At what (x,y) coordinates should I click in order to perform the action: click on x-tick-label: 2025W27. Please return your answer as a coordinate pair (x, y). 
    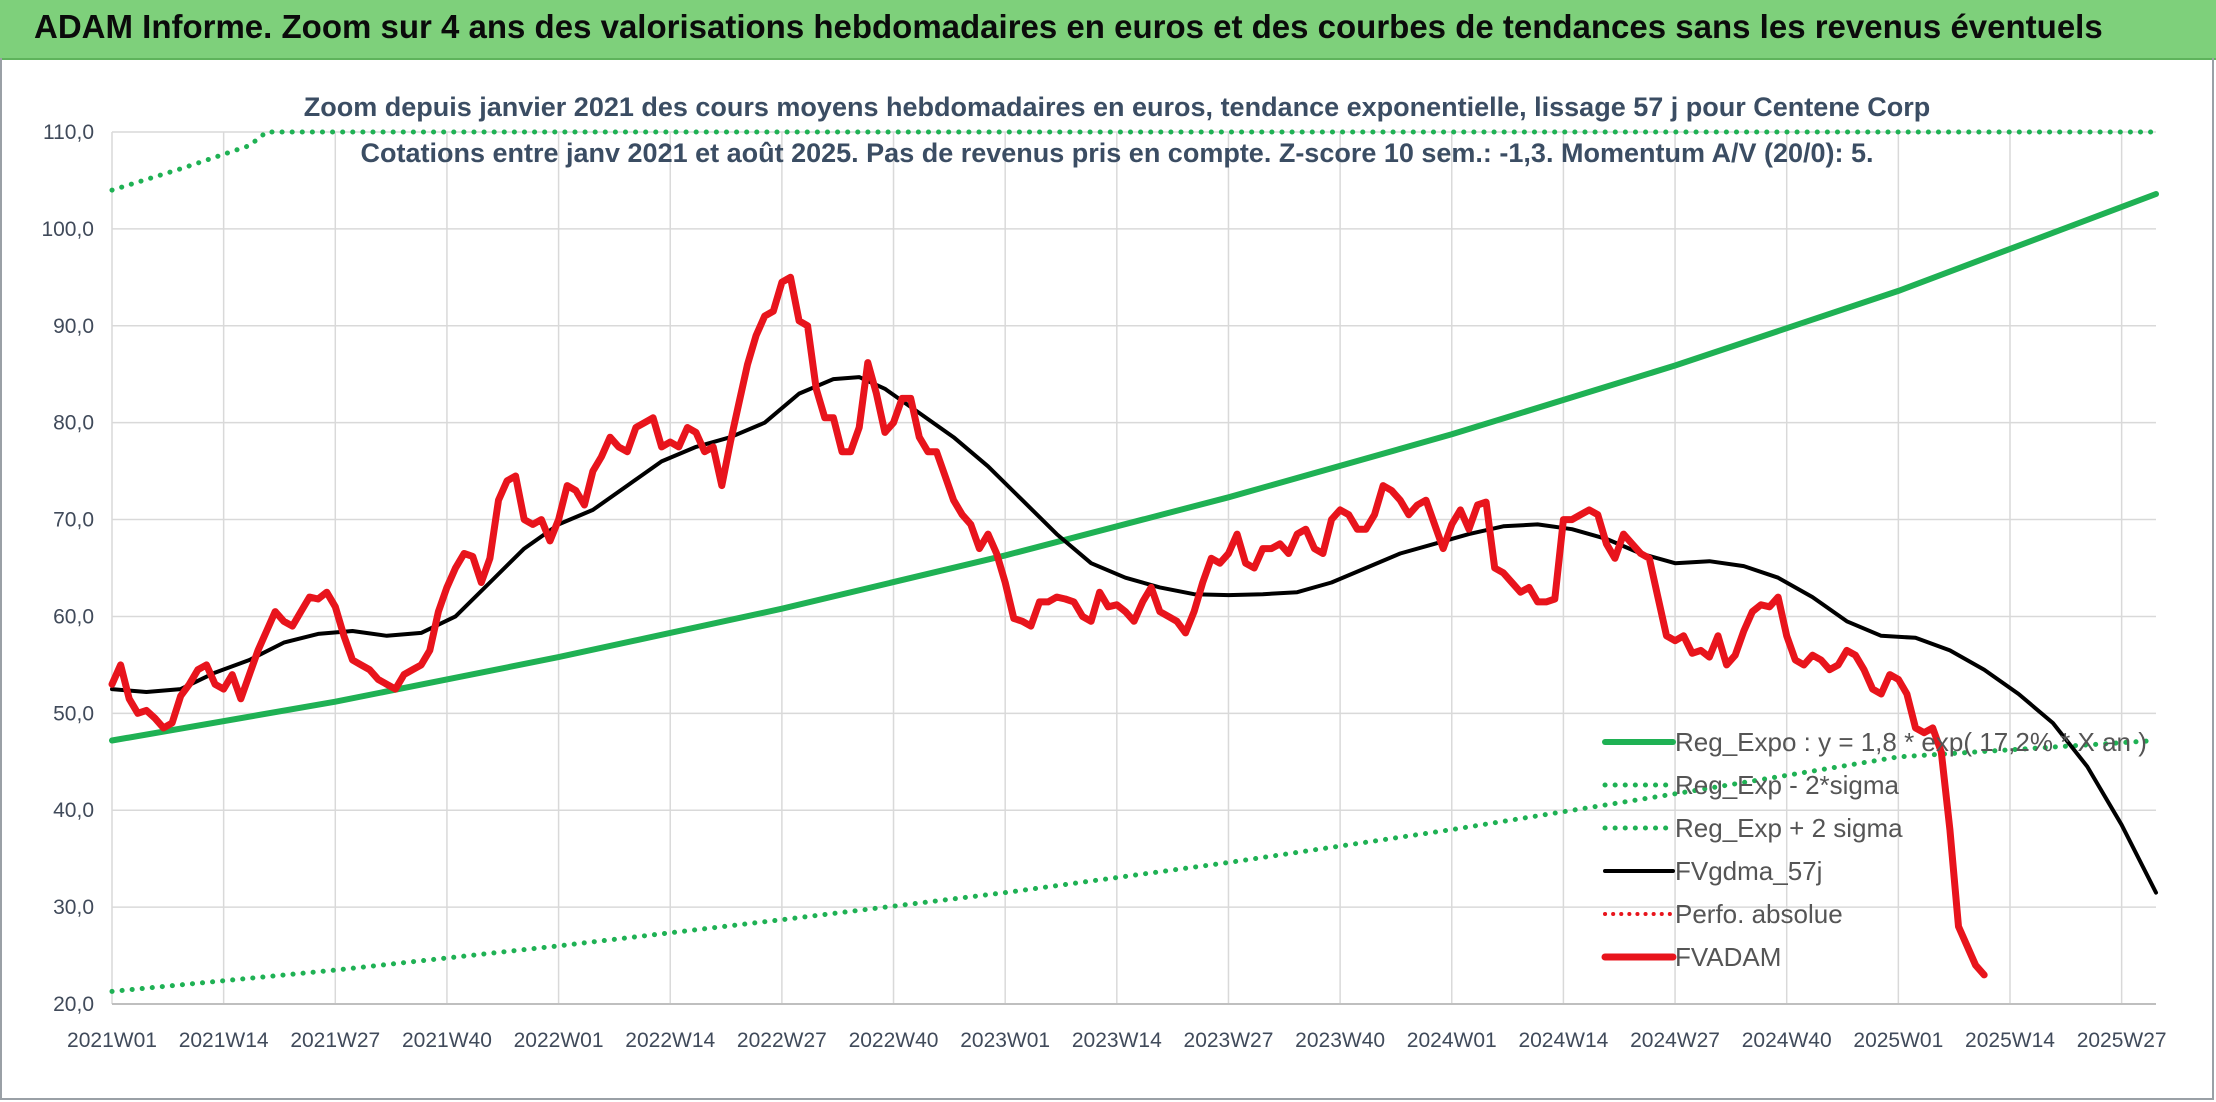
    Looking at the image, I should click on (2122, 1040).